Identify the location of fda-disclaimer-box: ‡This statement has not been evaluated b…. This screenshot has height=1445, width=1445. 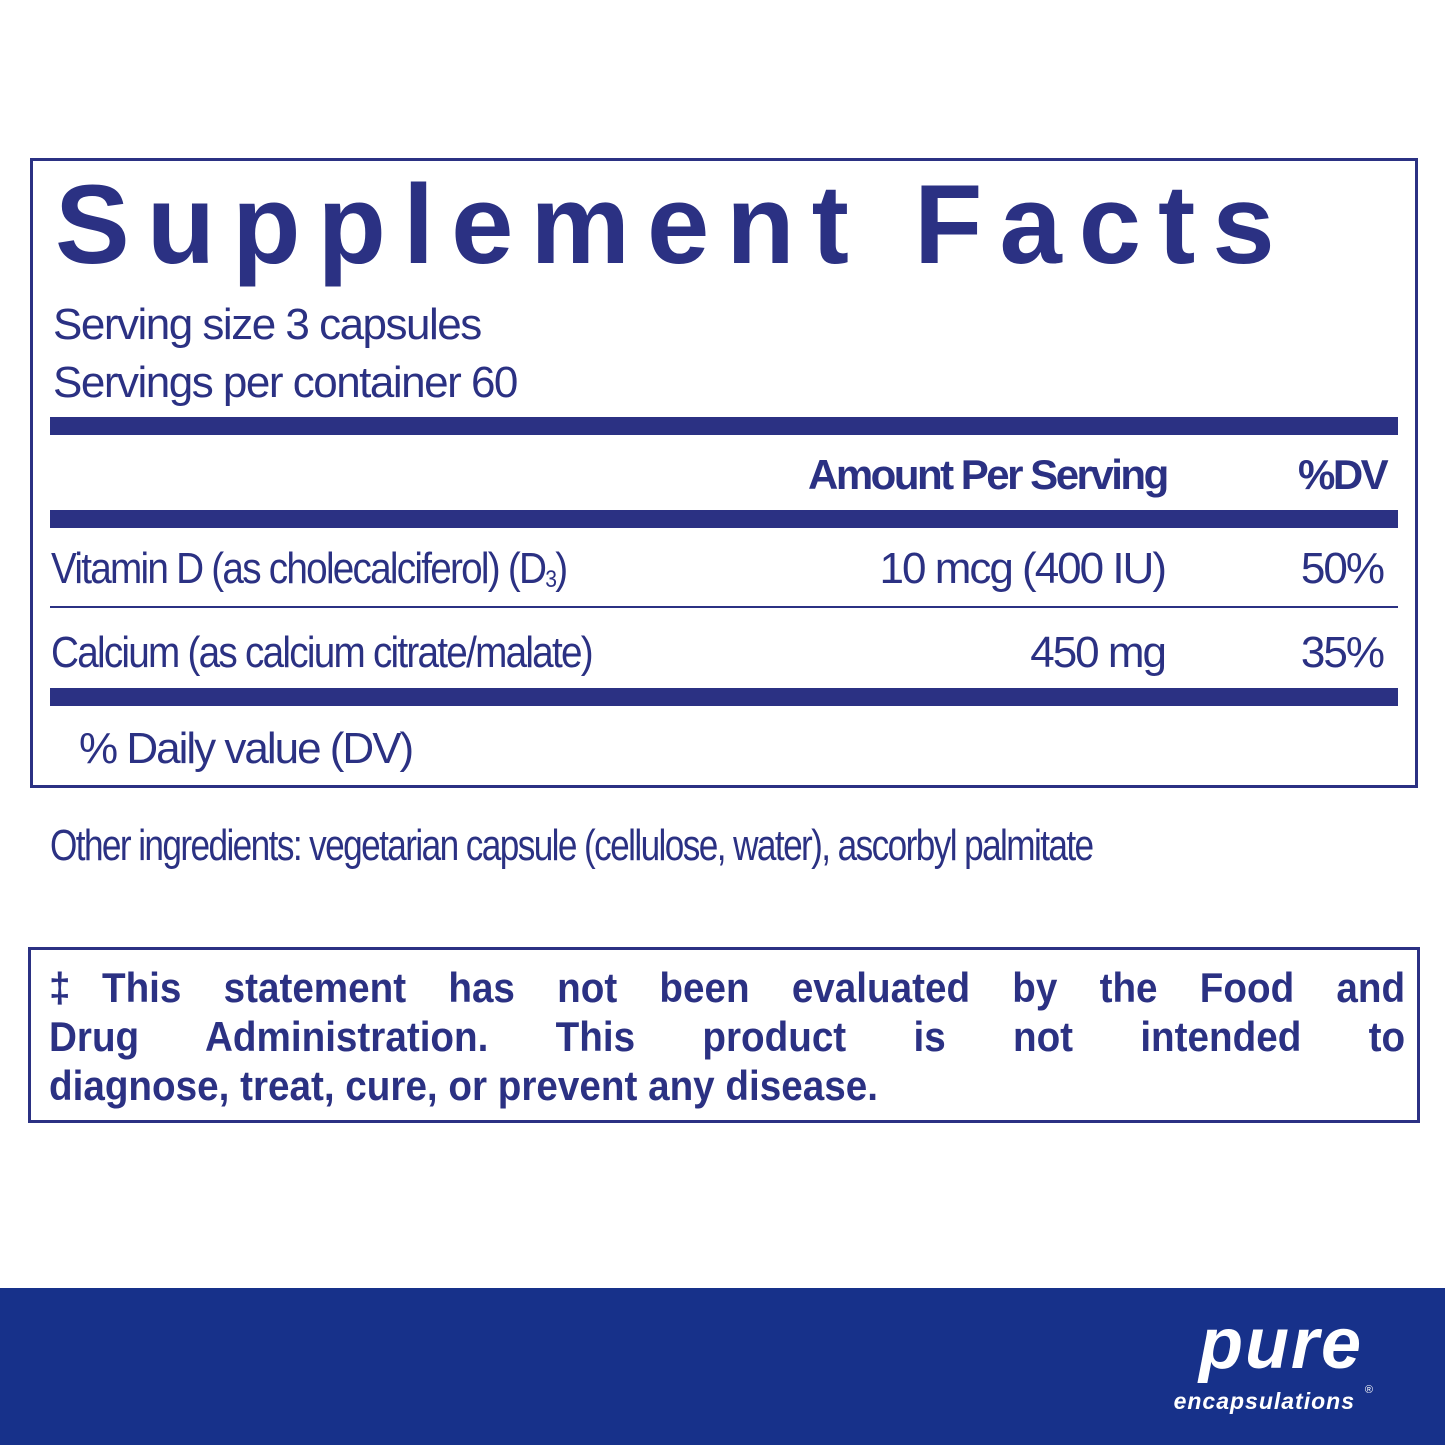
(724, 1035).